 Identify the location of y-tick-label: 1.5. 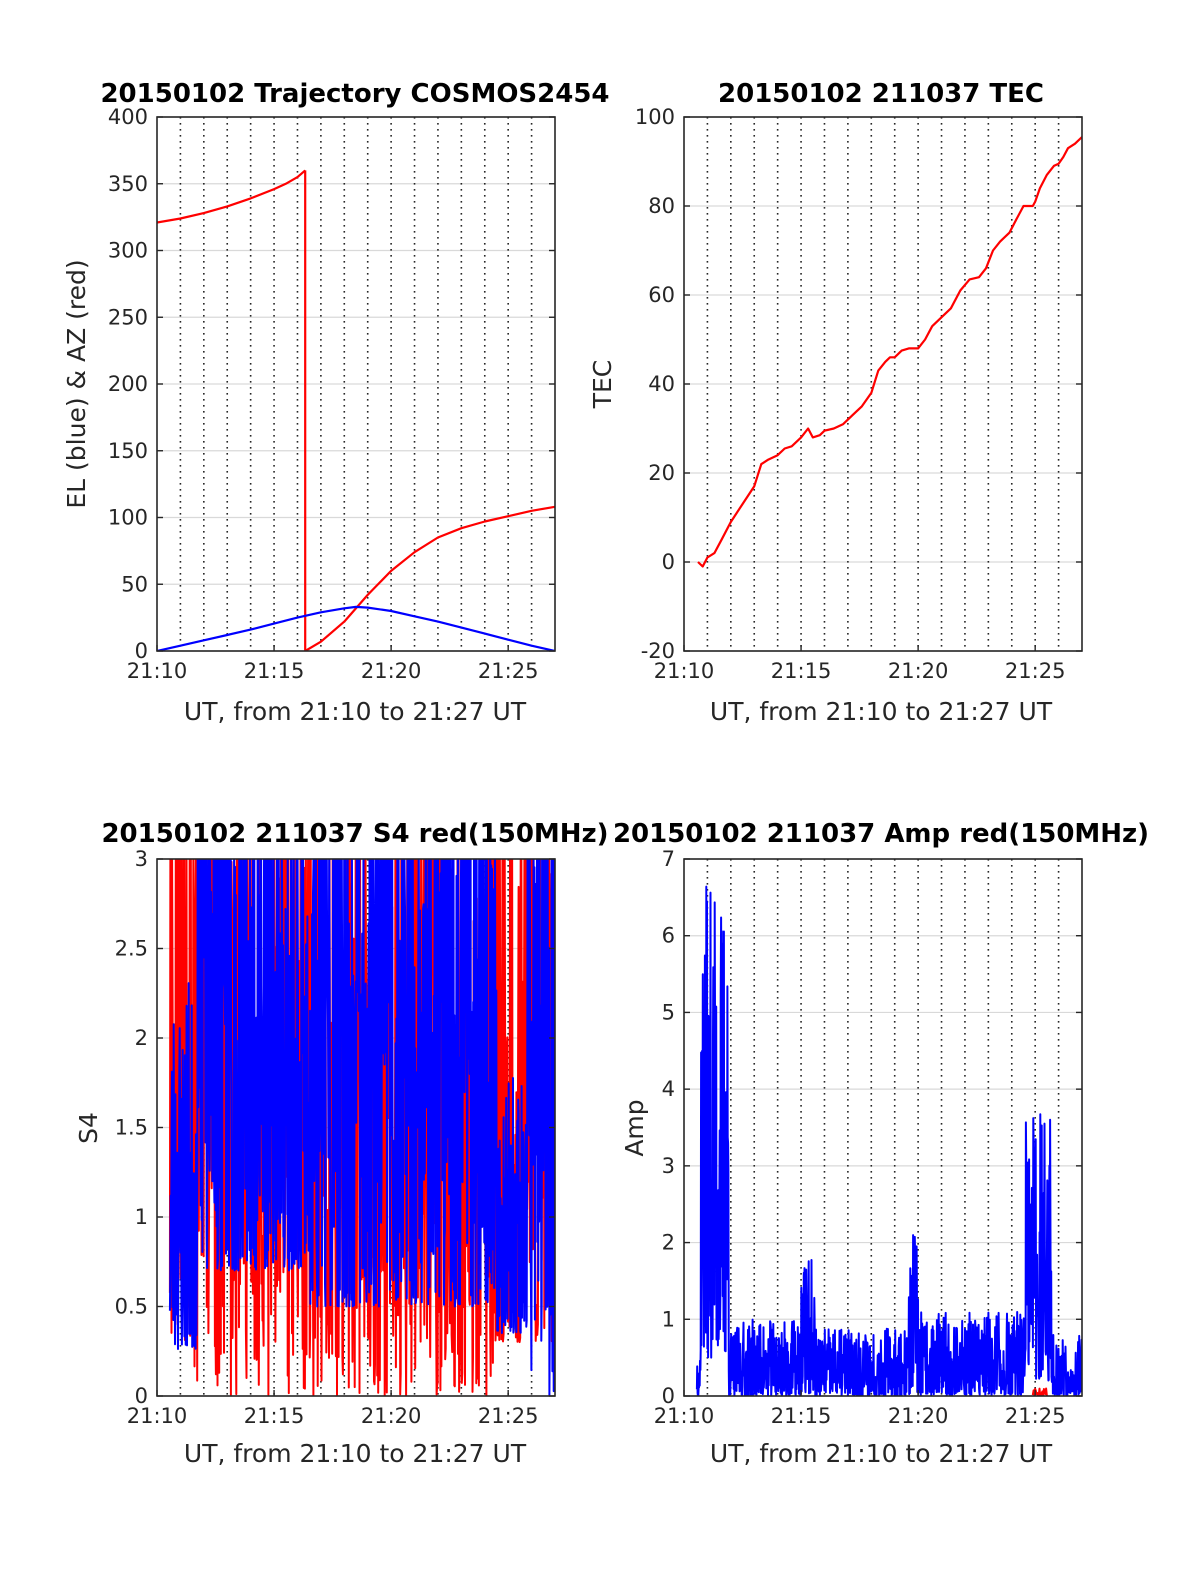
(131, 1128).